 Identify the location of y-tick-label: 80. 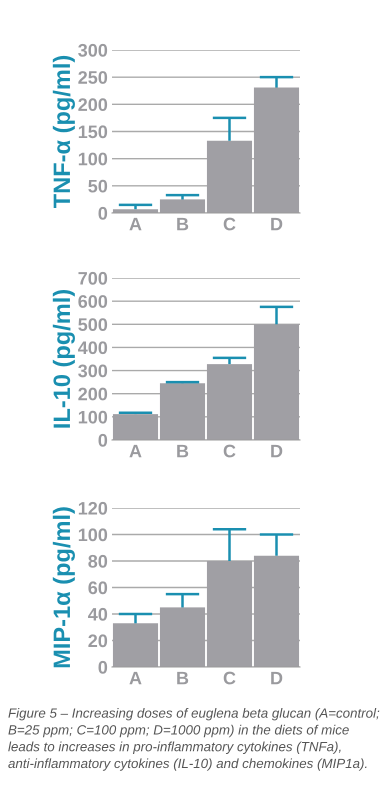
(98, 561).